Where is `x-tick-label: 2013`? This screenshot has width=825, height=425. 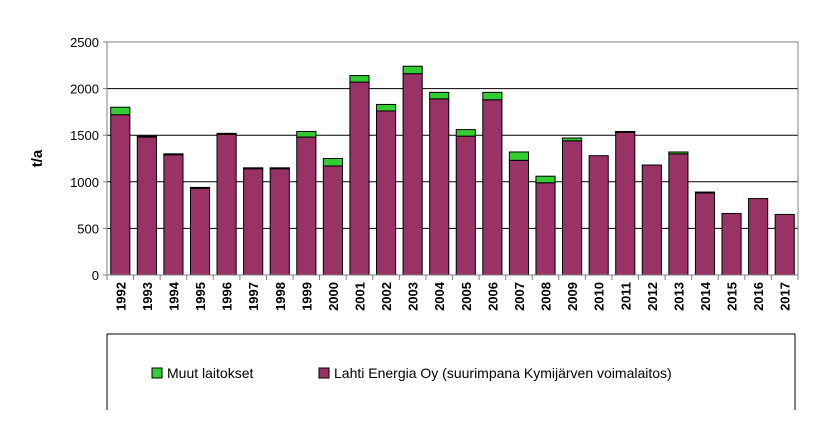 x-tick-label: 2013 is located at coordinates (678, 296).